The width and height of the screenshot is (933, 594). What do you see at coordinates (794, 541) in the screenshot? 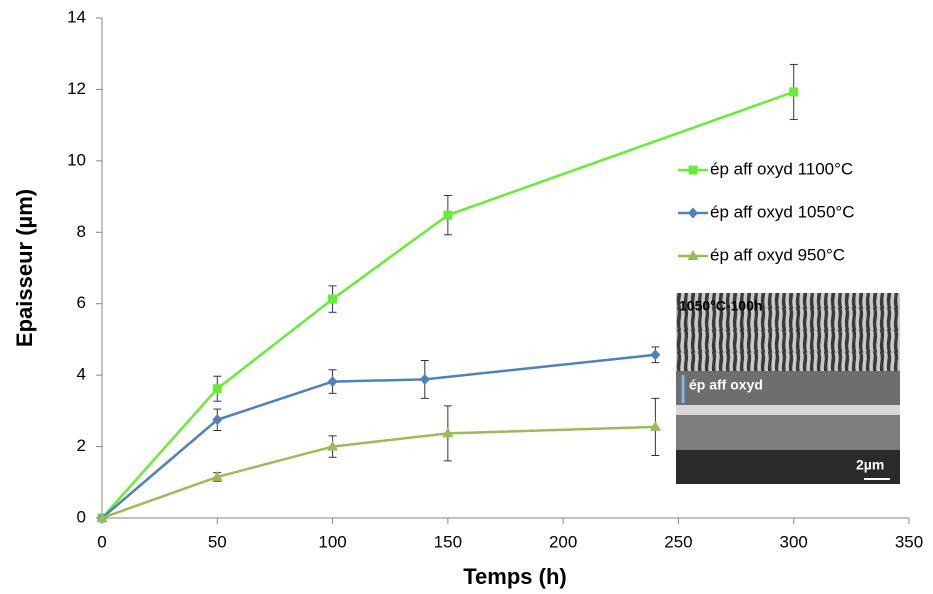
I see `x-tick-label: 300` at bounding box center [794, 541].